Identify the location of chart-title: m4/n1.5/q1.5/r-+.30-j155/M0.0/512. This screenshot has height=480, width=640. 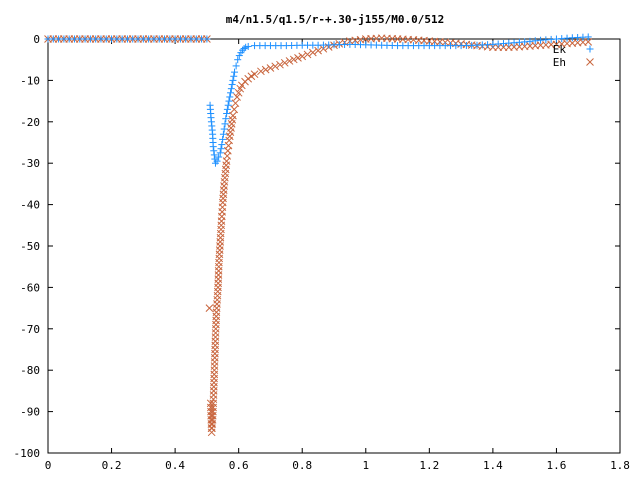
(335, 19).